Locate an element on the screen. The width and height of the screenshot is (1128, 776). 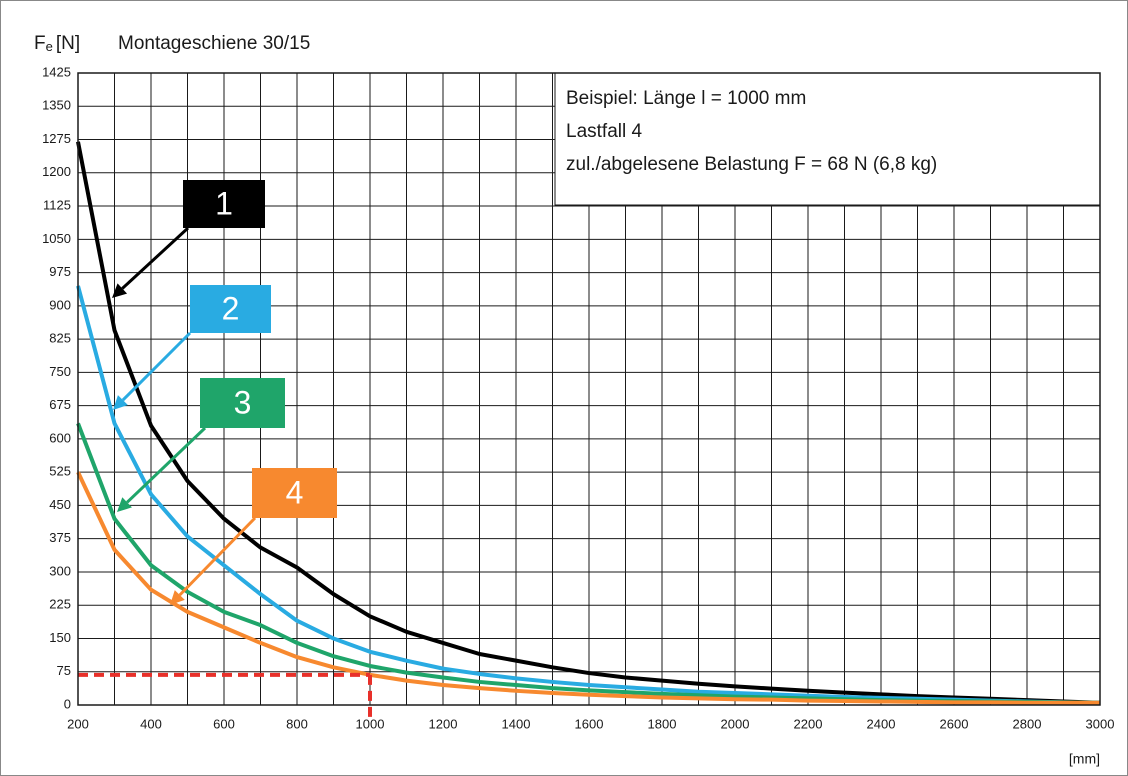
x-tick-label: 2000 is located at coordinates (735, 723).